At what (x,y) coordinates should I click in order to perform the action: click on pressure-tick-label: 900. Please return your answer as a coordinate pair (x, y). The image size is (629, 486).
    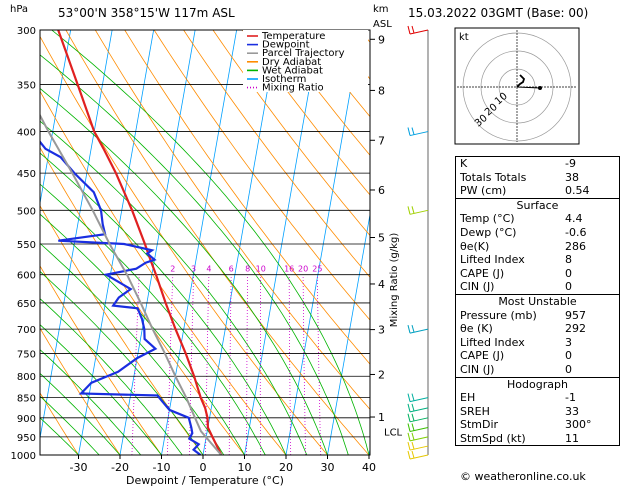
    Looking at the image, I should click on (26, 419).